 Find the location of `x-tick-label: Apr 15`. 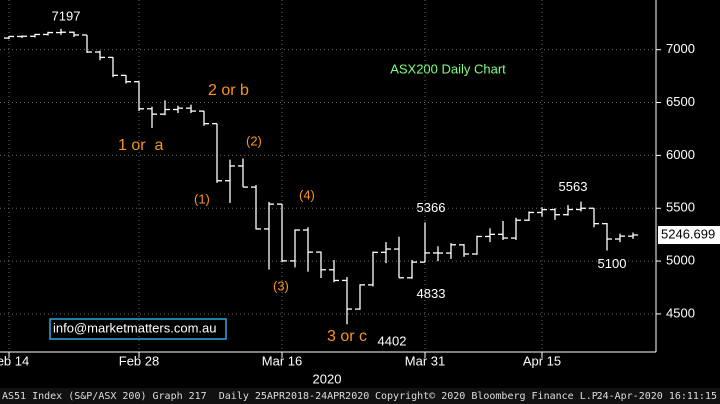

x-tick-label: Apr 15 is located at coordinates (542, 360).